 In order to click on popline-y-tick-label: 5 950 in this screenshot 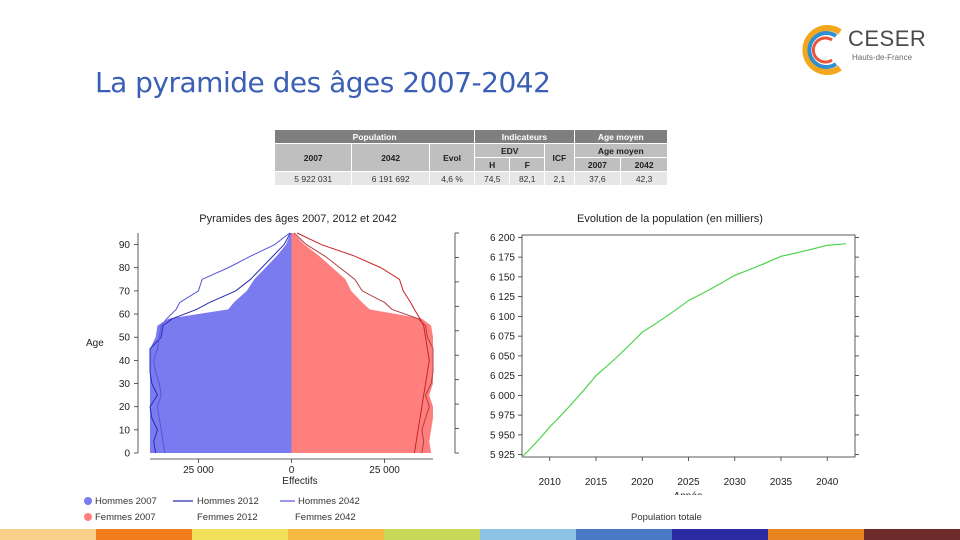, I will do `click(502, 435)`.